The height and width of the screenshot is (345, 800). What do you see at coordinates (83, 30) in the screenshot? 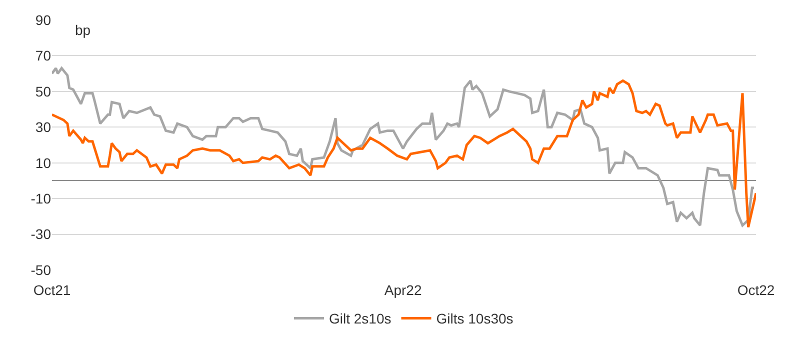
I see `y-axis-title: bp` at bounding box center [83, 30].